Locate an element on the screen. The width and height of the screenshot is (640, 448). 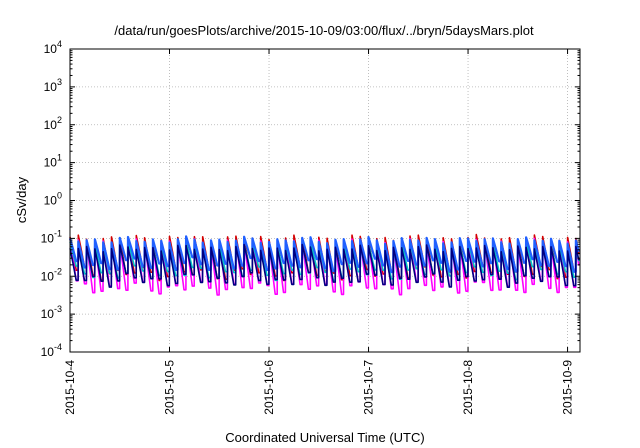
series-lines is located at coordinates (324, 264).